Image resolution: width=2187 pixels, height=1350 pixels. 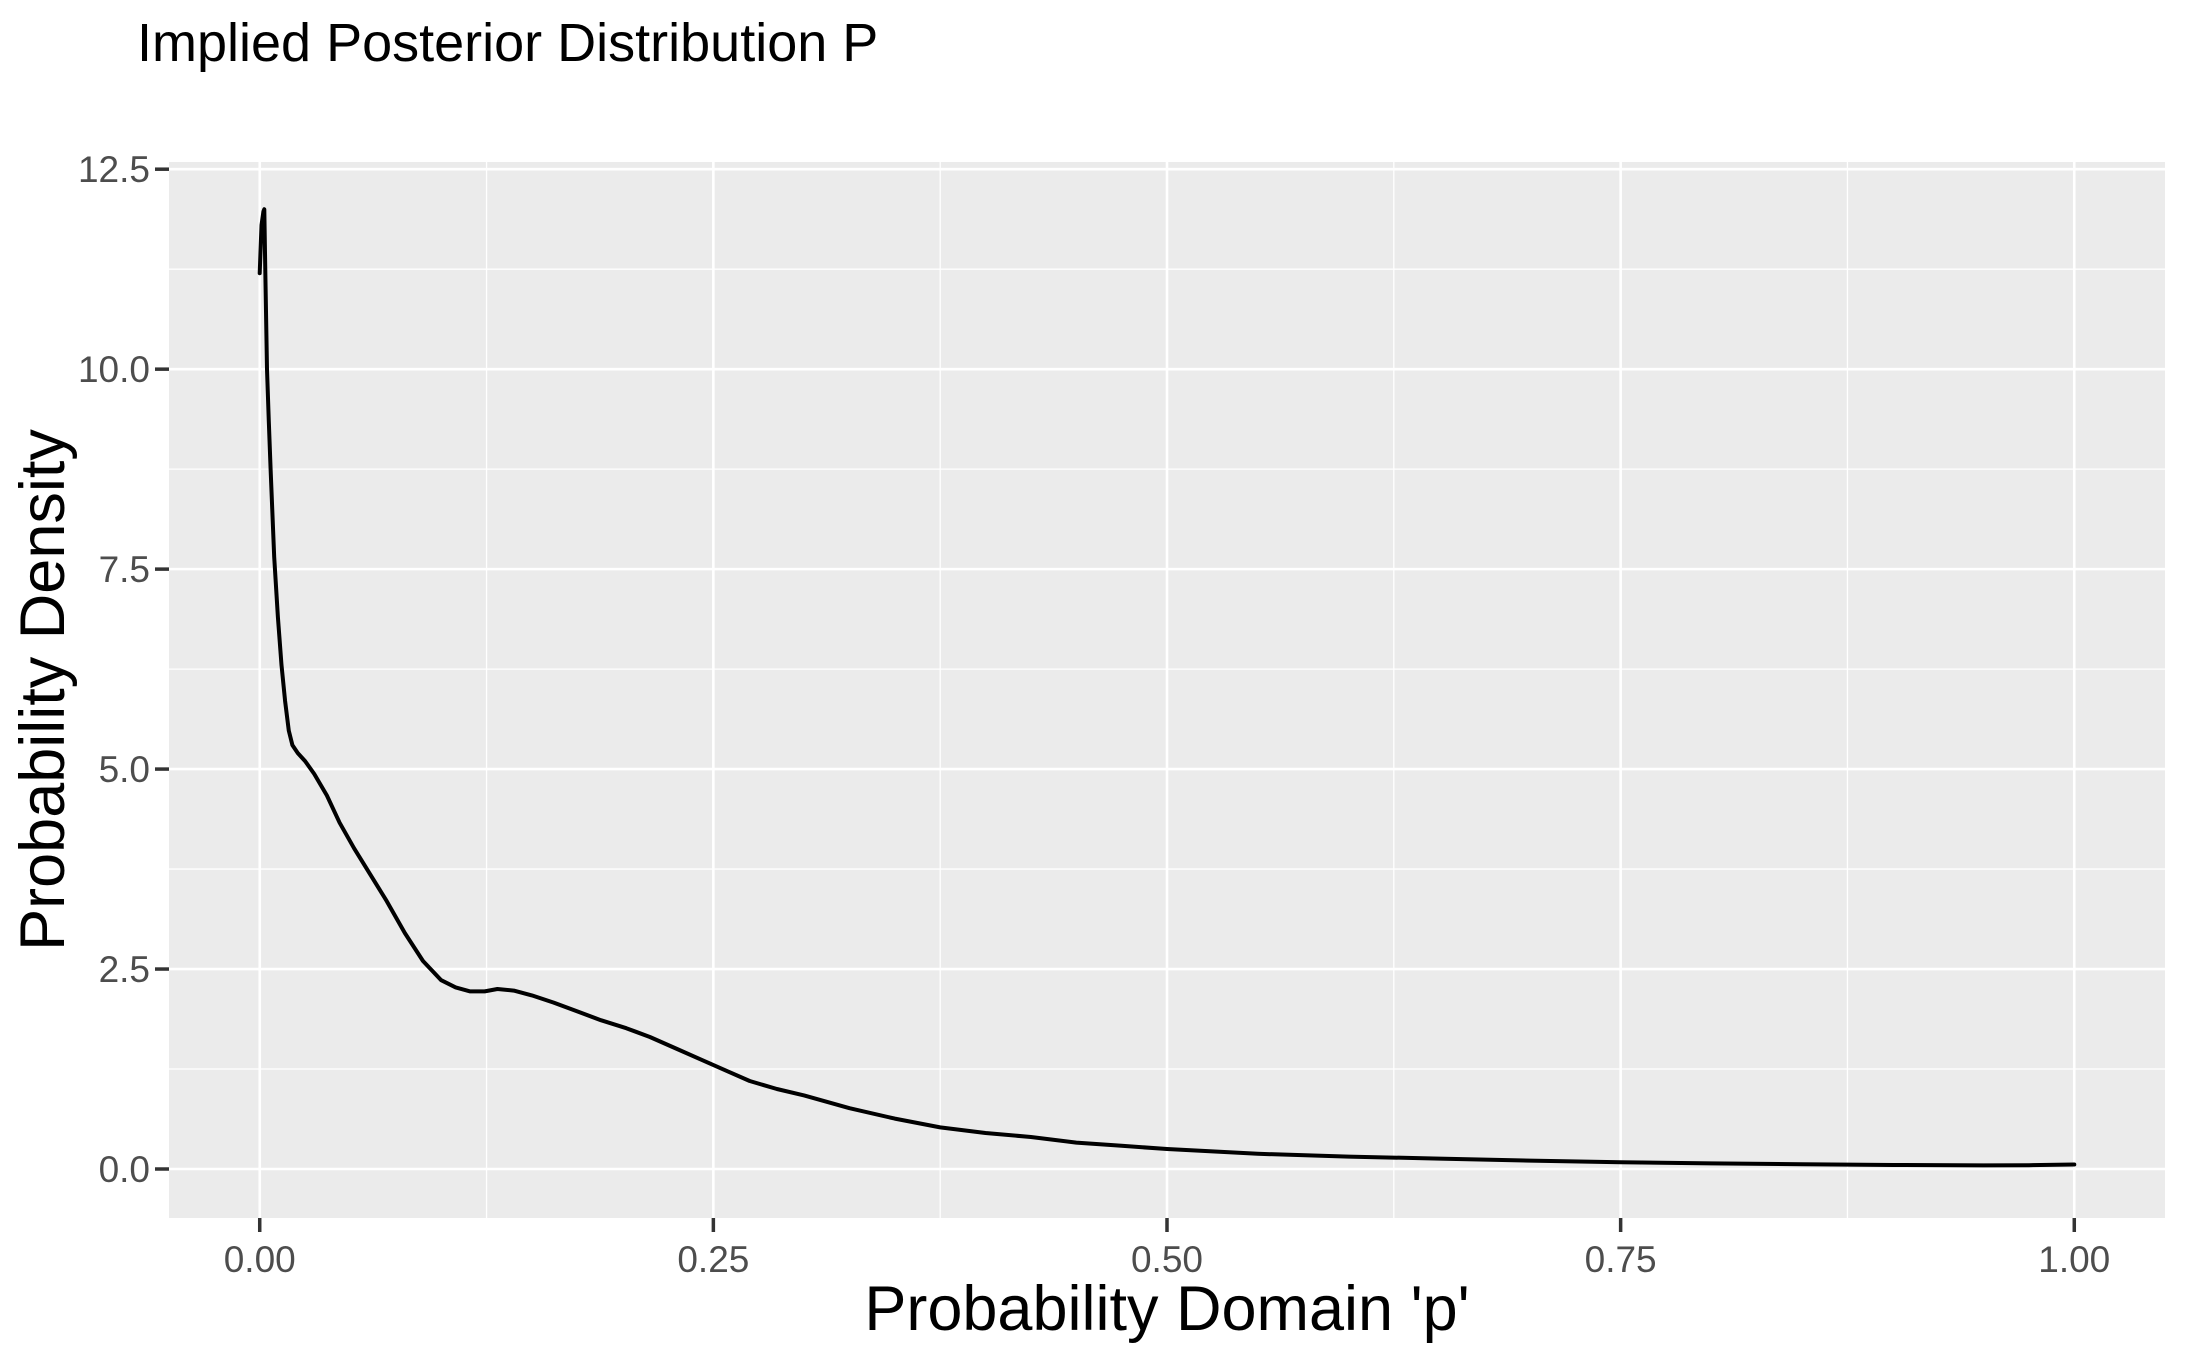 What do you see at coordinates (124, 1169) in the screenshot?
I see `y-tick-label: 0.0` at bounding box center [124, 1169].